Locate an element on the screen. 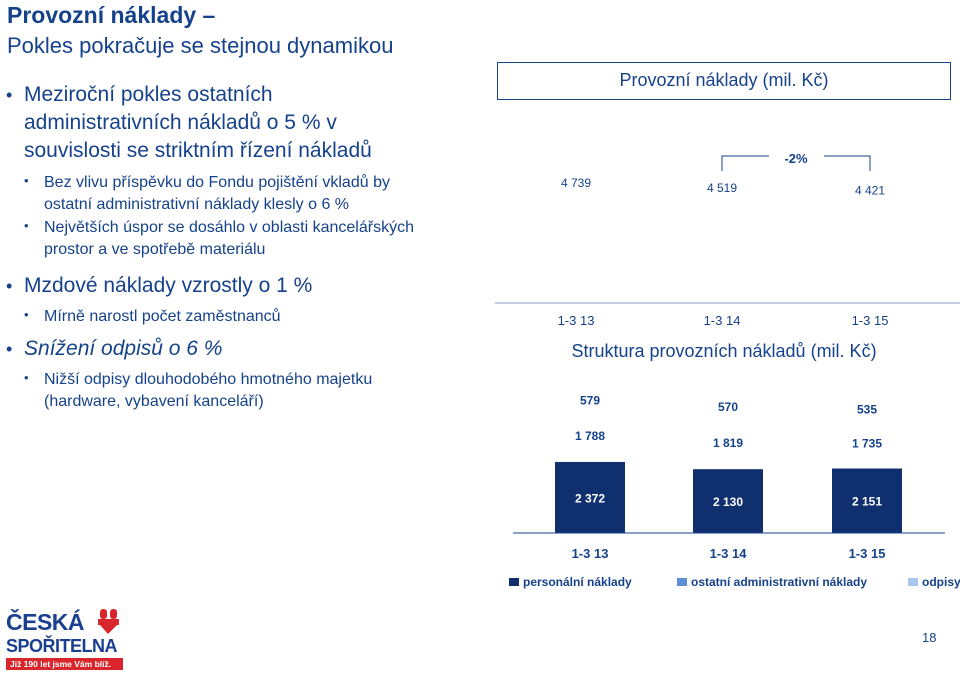 Image resolution: width=960 pixels, height=676 pixels. legend-label: ostatní administrativní náklady is located at coordinates (779, 582).